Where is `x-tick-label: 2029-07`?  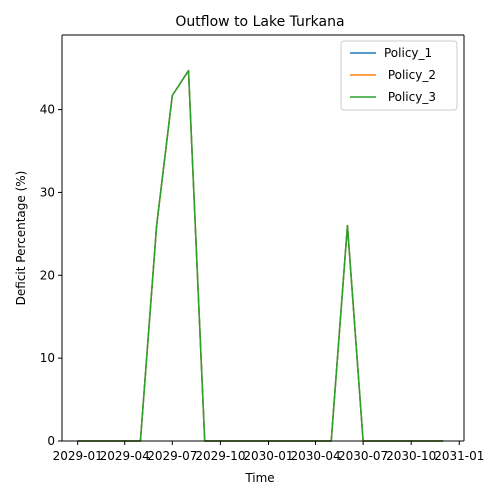 x-tick-label: 2029-07 is located at coordinates (172, 456).